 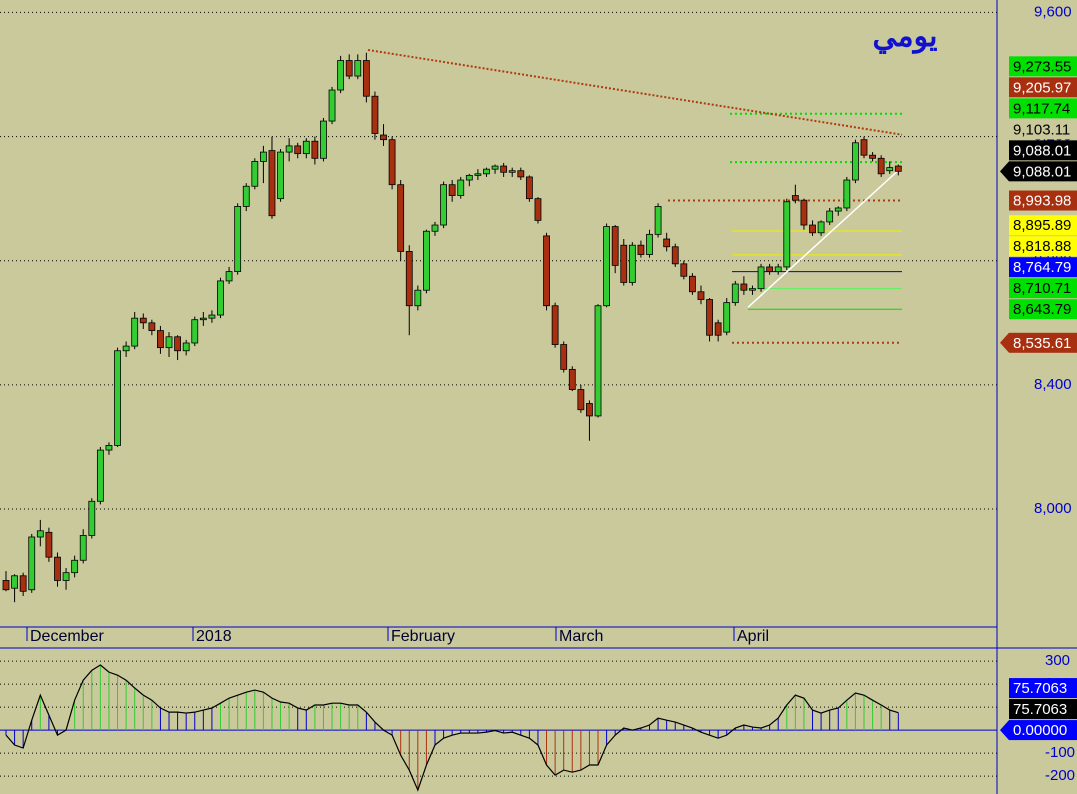 What do you see at coordinates (1040, 709) in the screenshot?
I see `price-tag-label: 75.7063` at bounding box center [1040, 709].